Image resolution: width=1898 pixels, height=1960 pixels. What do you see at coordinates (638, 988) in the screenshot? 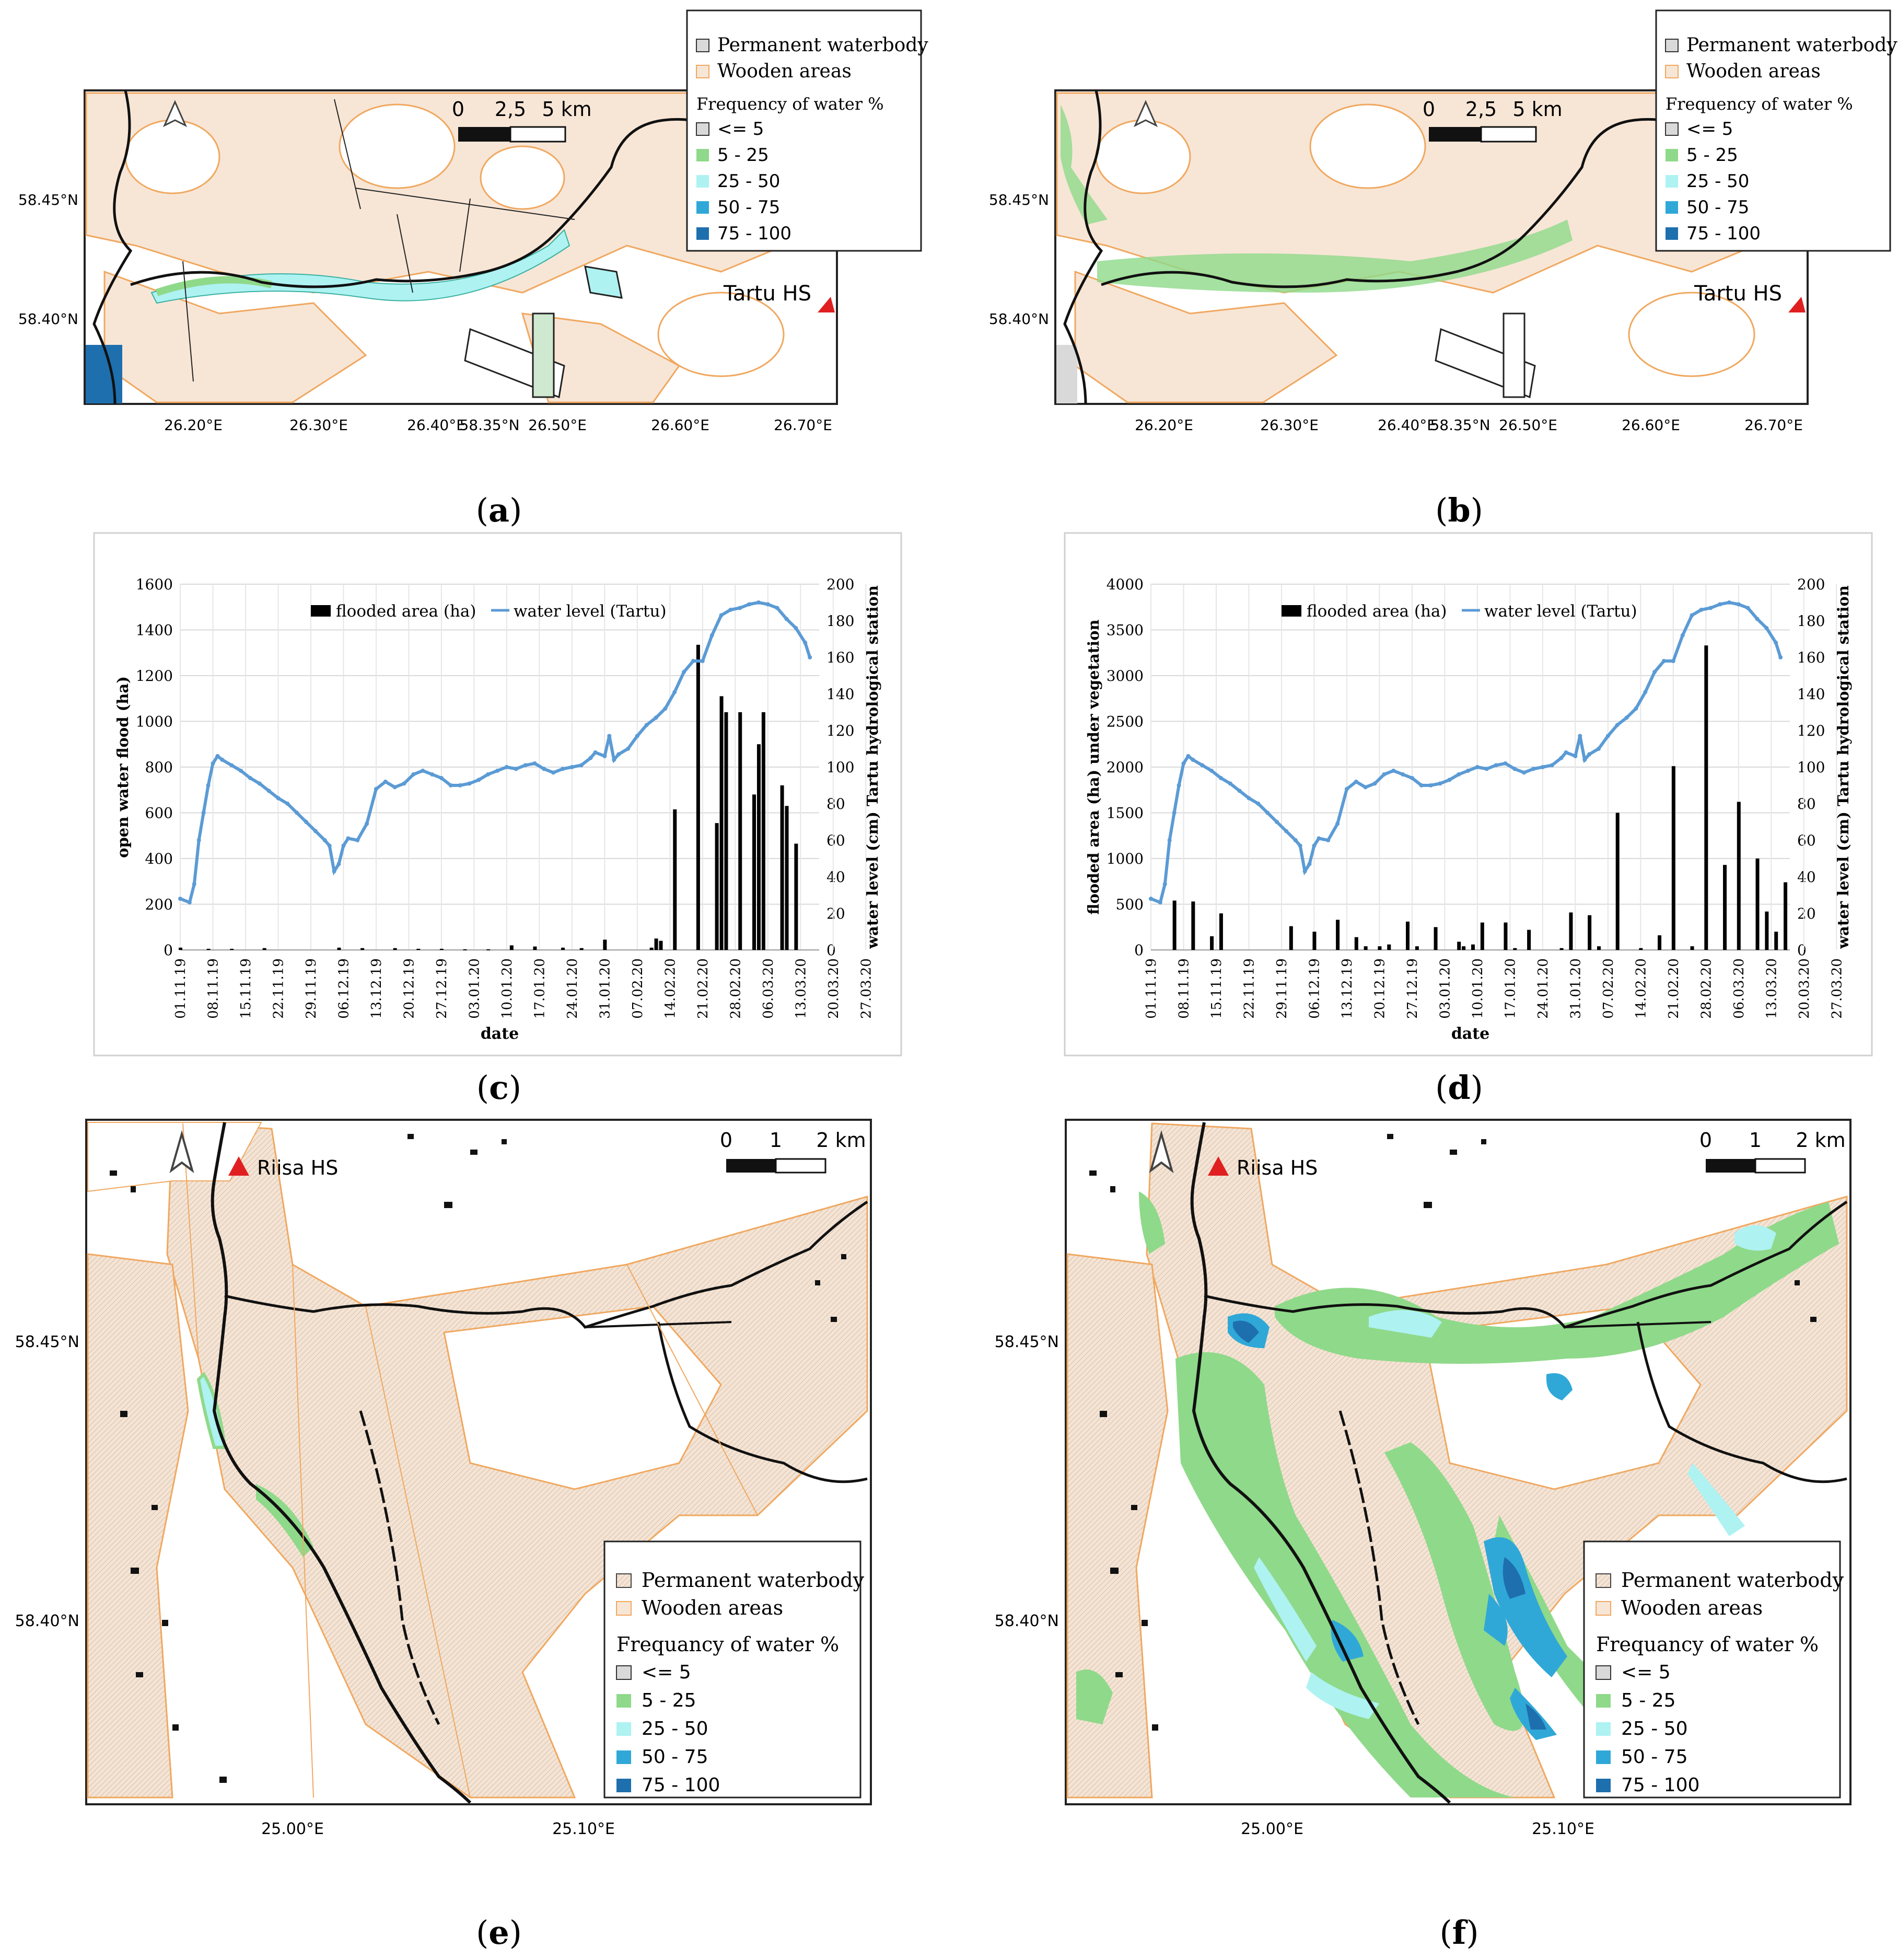
I see `x-tick-label: 07.02.20` at bounding box center [638, 988].